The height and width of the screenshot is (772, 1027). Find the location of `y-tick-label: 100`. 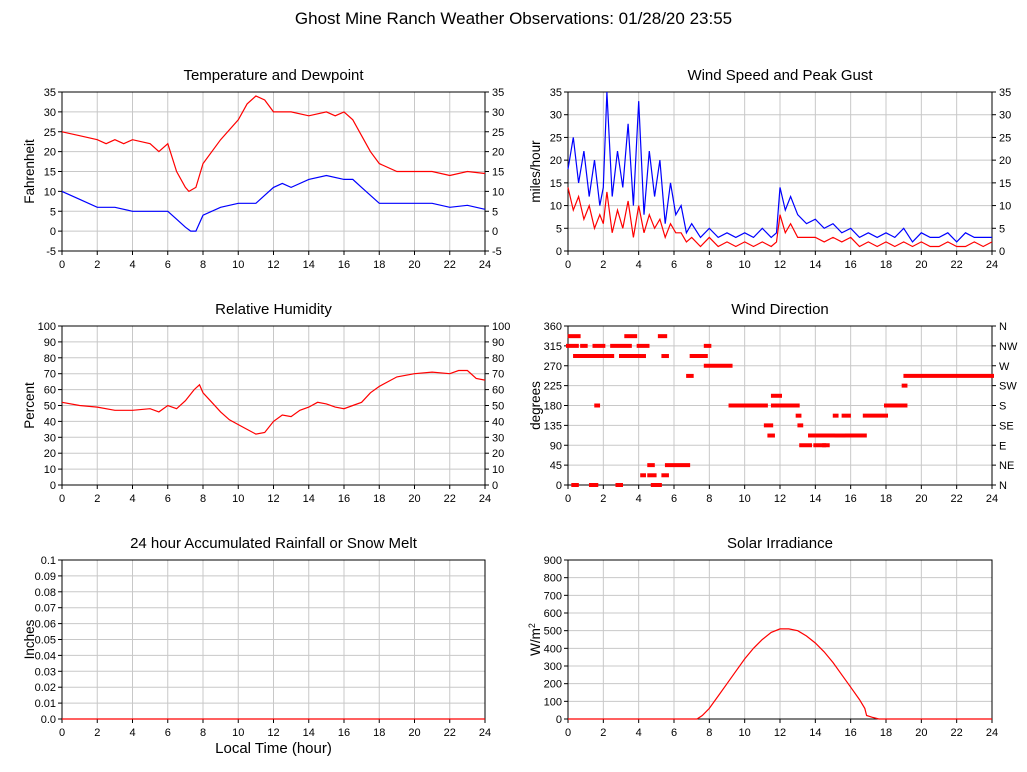

y-tick-label: 100 is located at coordinates (47, 327).